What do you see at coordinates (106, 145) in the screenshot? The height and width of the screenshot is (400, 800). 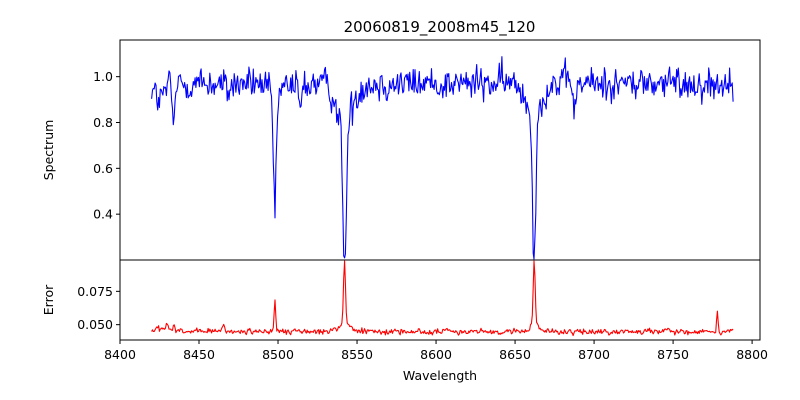 I see `spectrum-y-ticks: 0.4 0.6 0.8 1.0` at bounding box center [106, 145].